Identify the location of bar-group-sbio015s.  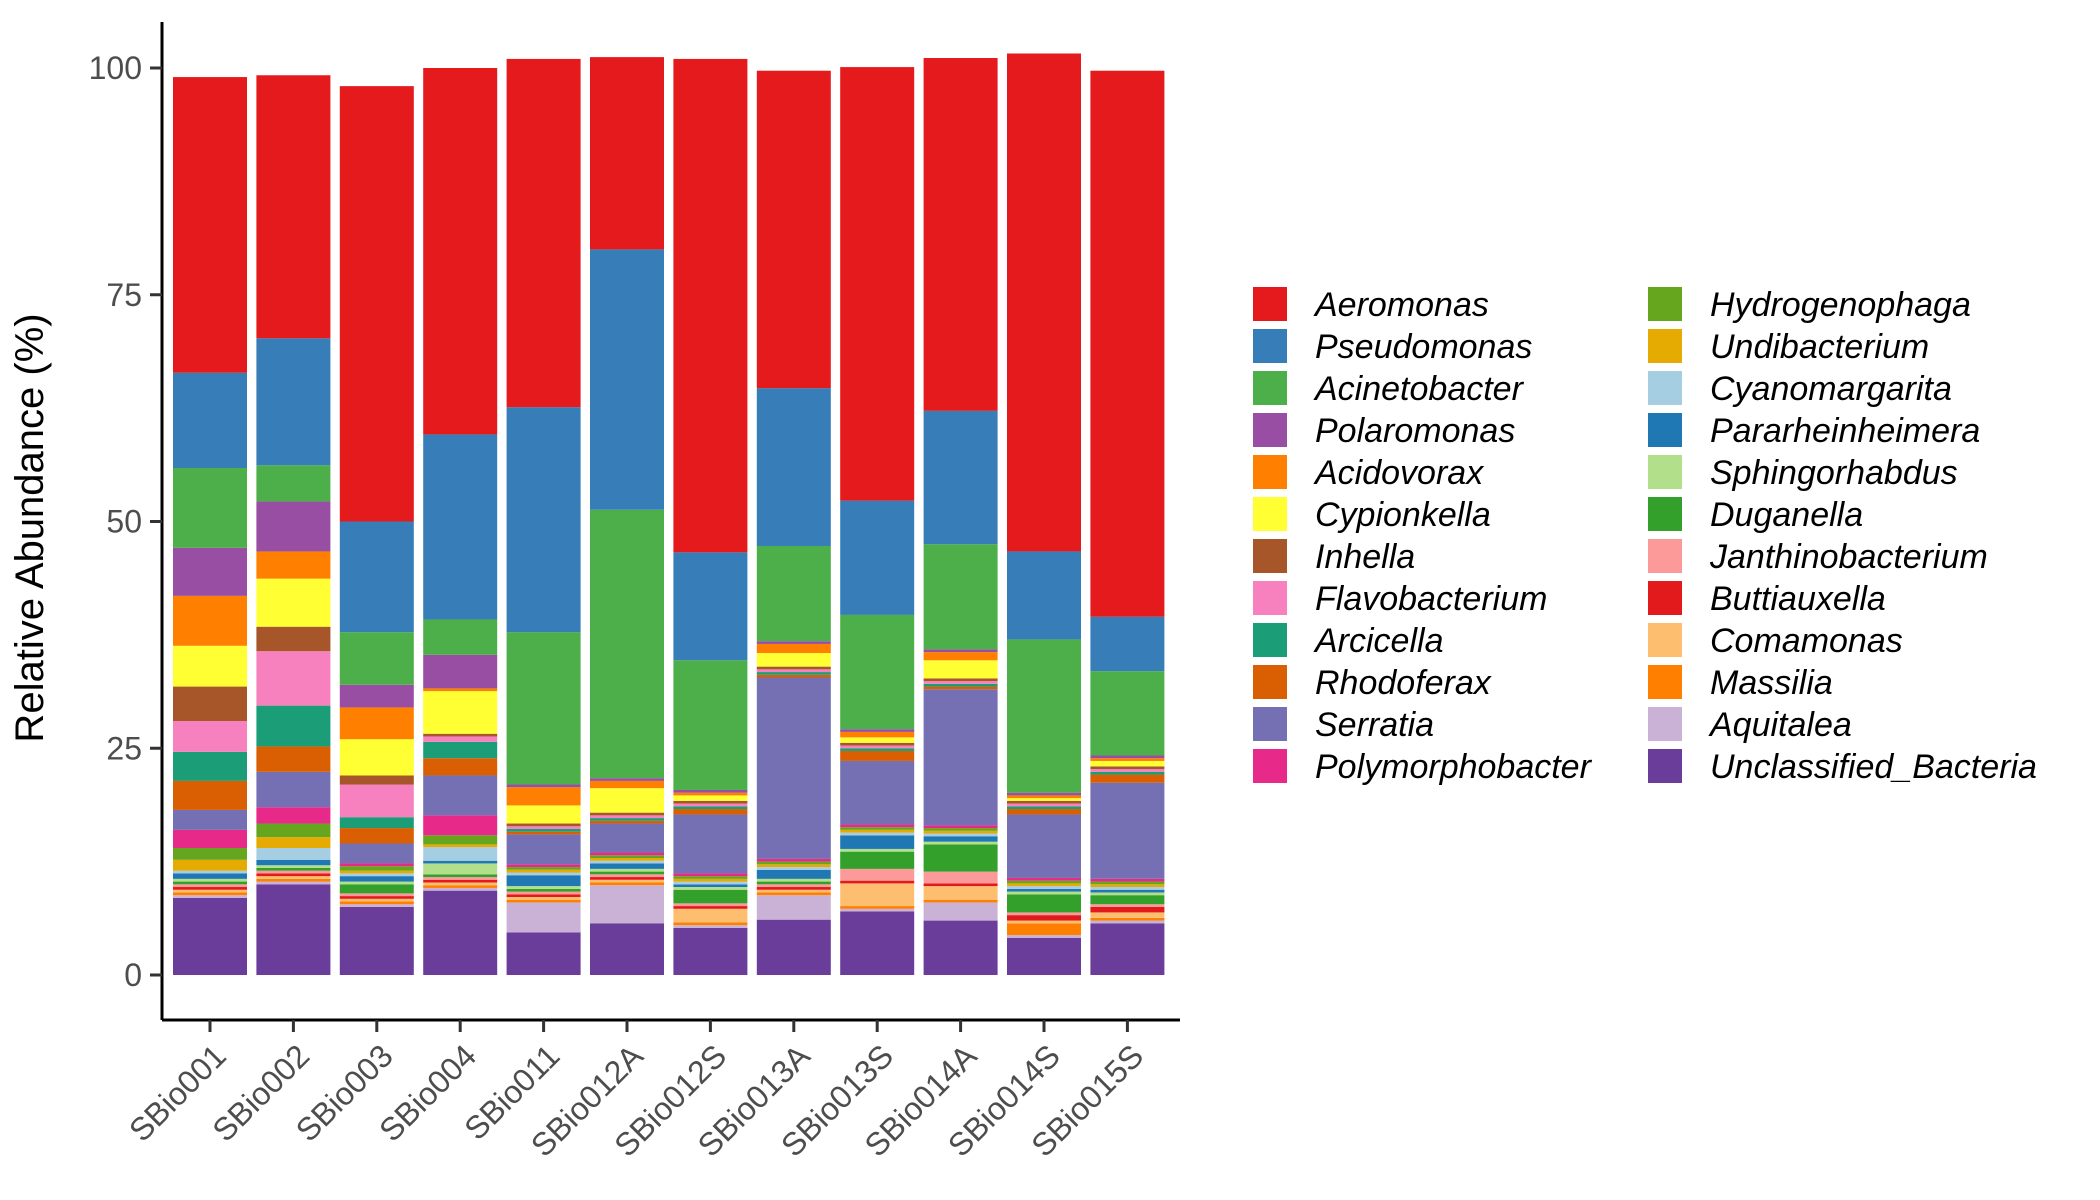
(1127, 522).